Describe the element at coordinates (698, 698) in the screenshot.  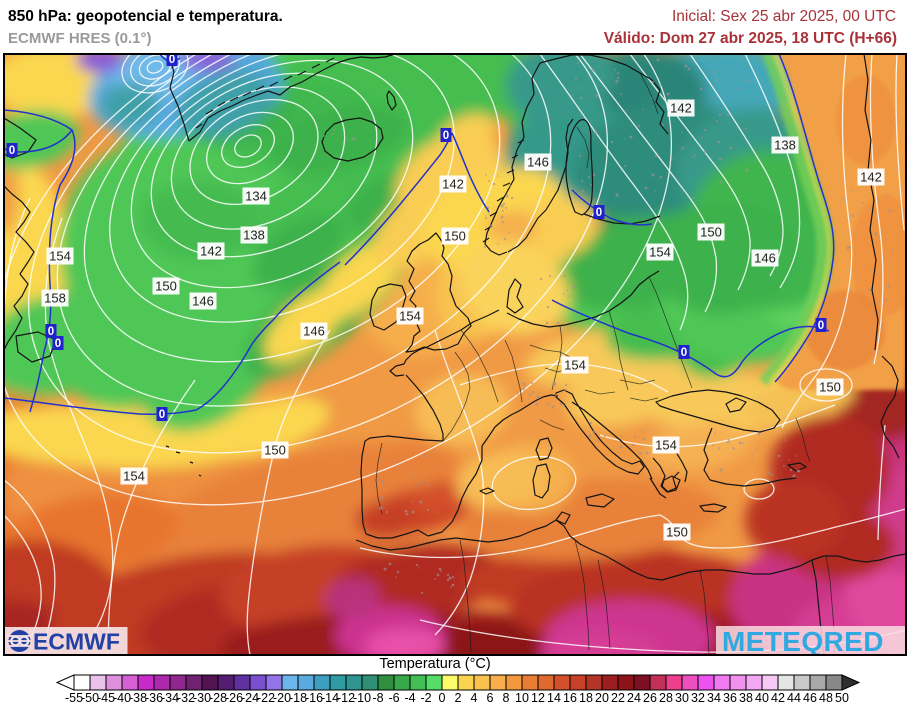
I see `svg-text: 32` at that location.